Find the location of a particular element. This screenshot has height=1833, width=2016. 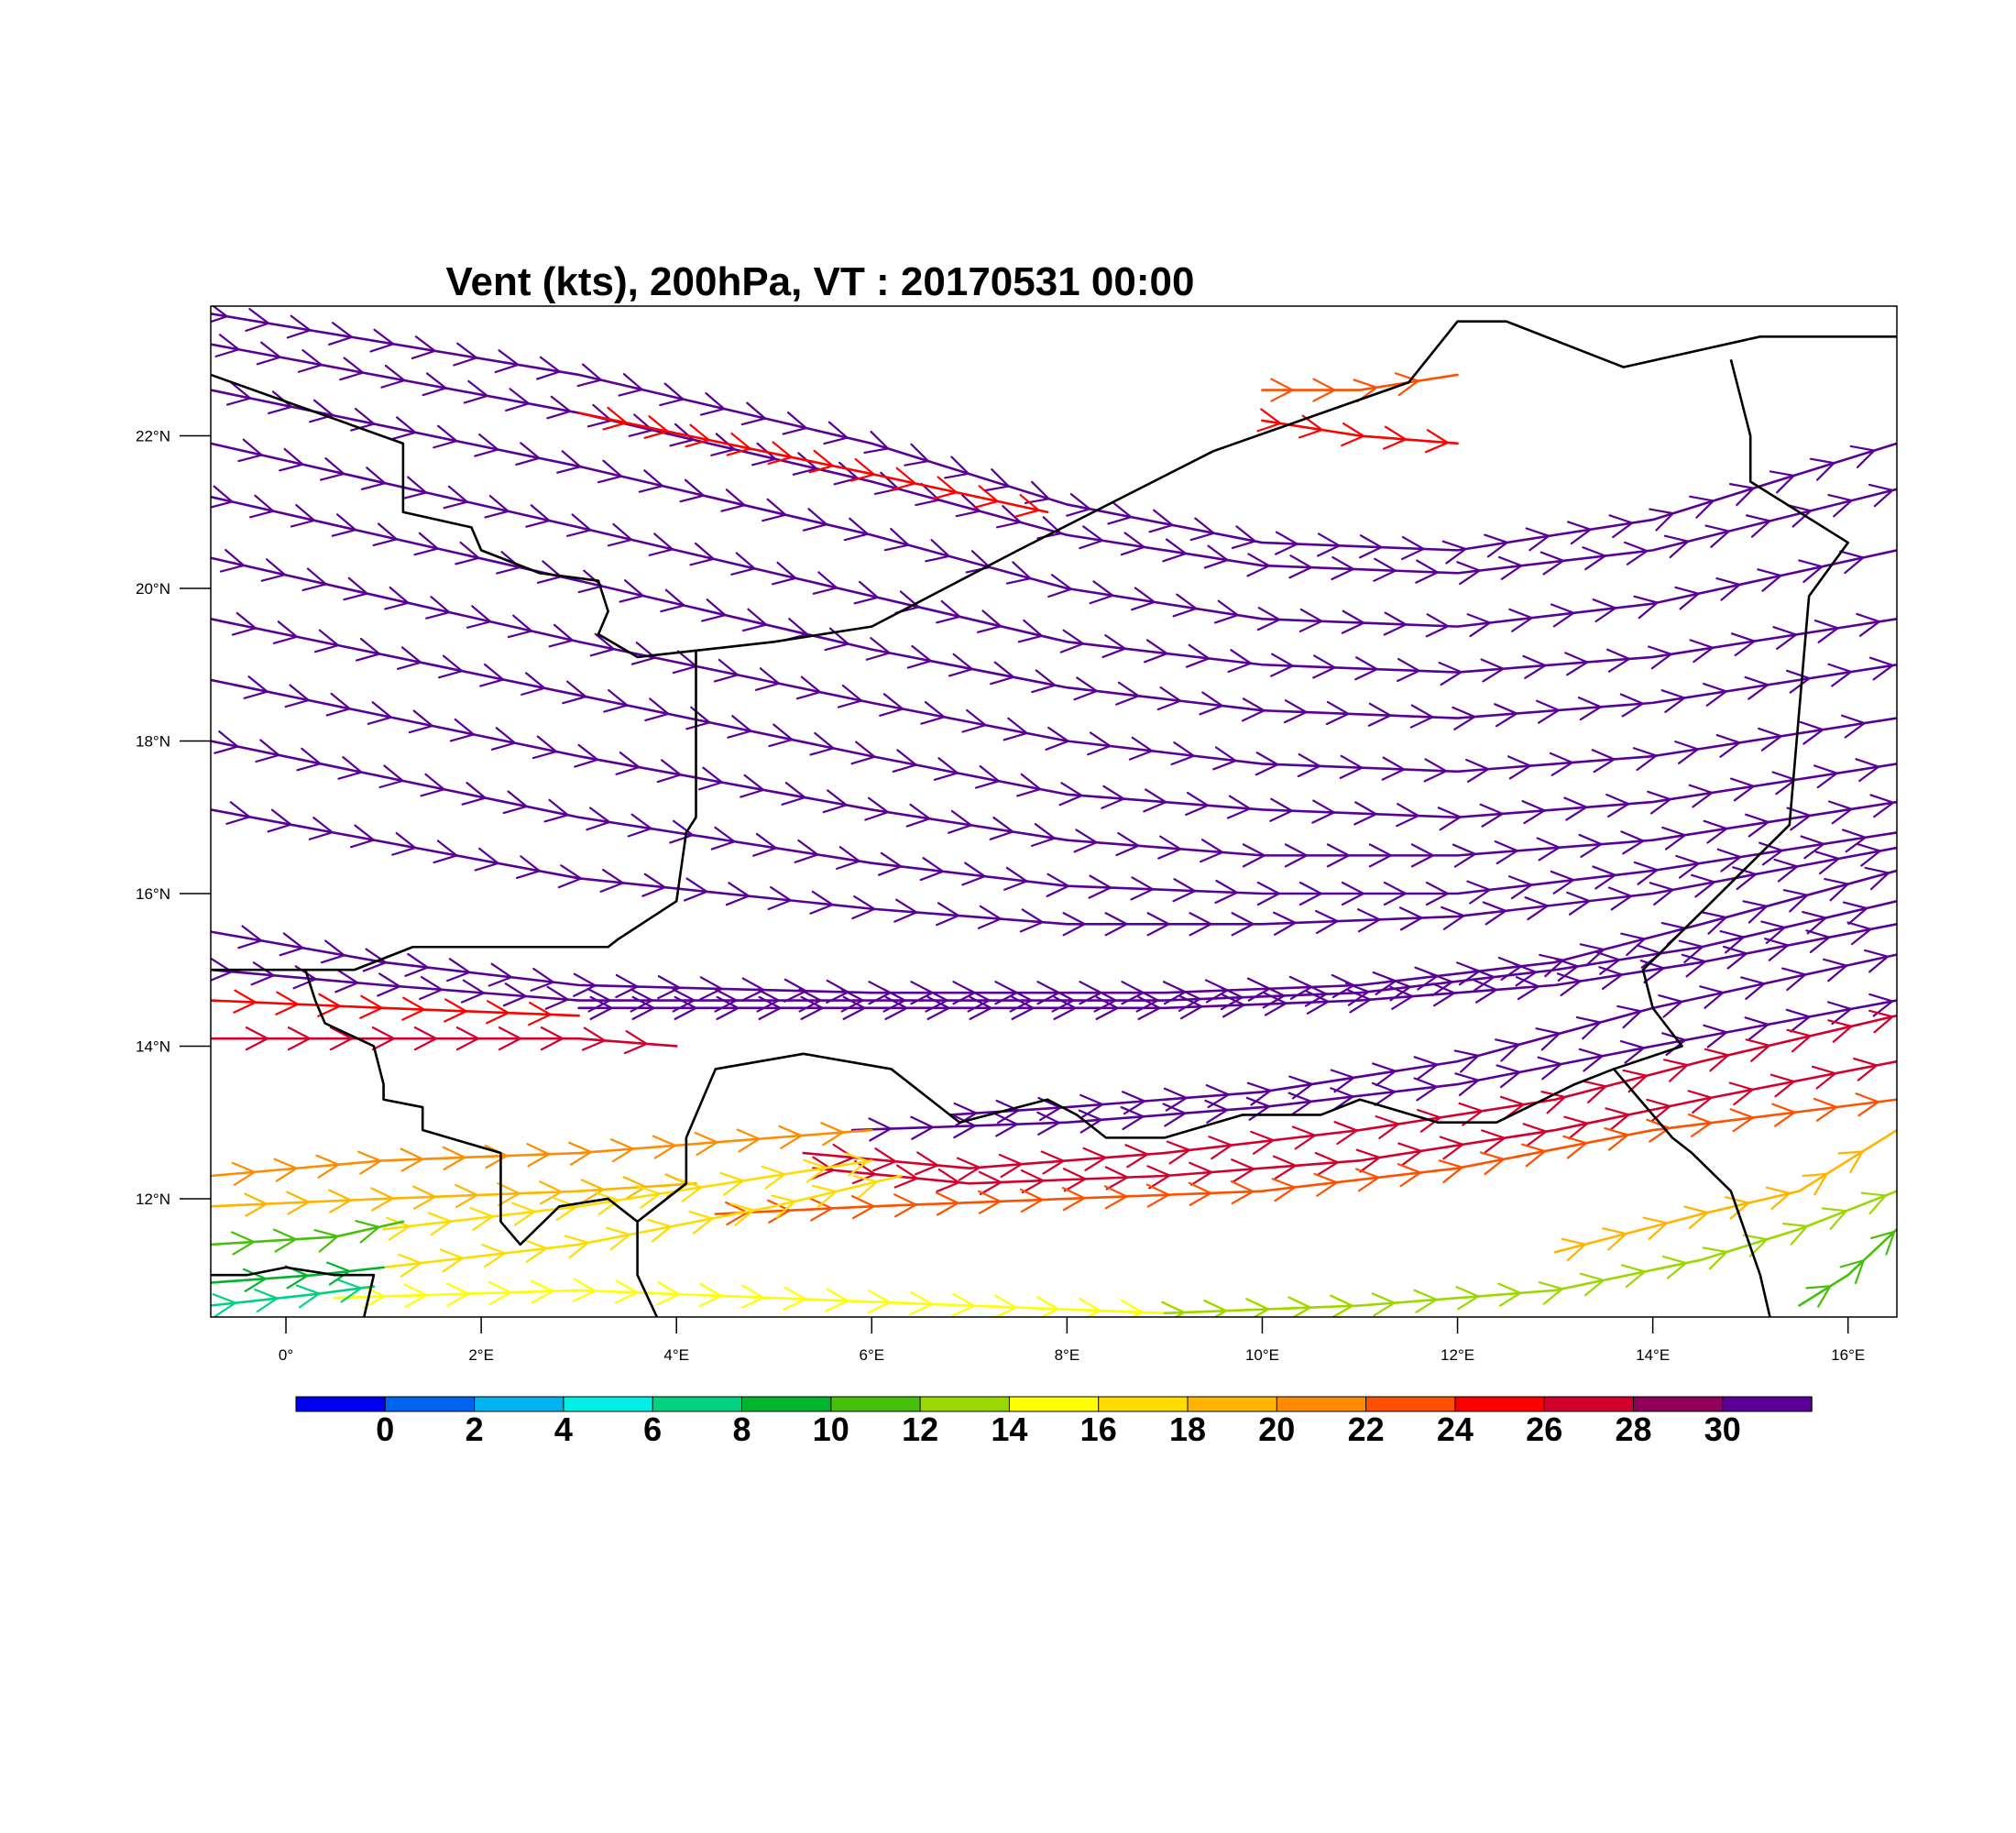

figure-title: Vent (kts), 200hPa, VT : 20170531 00:00 is located at coordinates (820, 281).